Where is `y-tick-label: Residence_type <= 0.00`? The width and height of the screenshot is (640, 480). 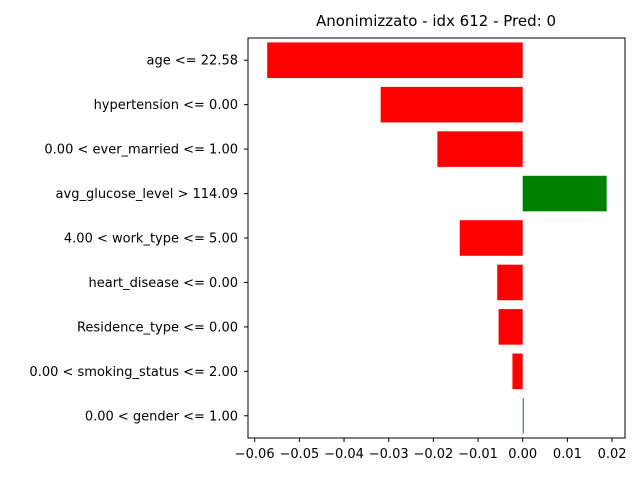
y-tick-label: Residence_type <= 0.00 is located at coordinates (157, 327).